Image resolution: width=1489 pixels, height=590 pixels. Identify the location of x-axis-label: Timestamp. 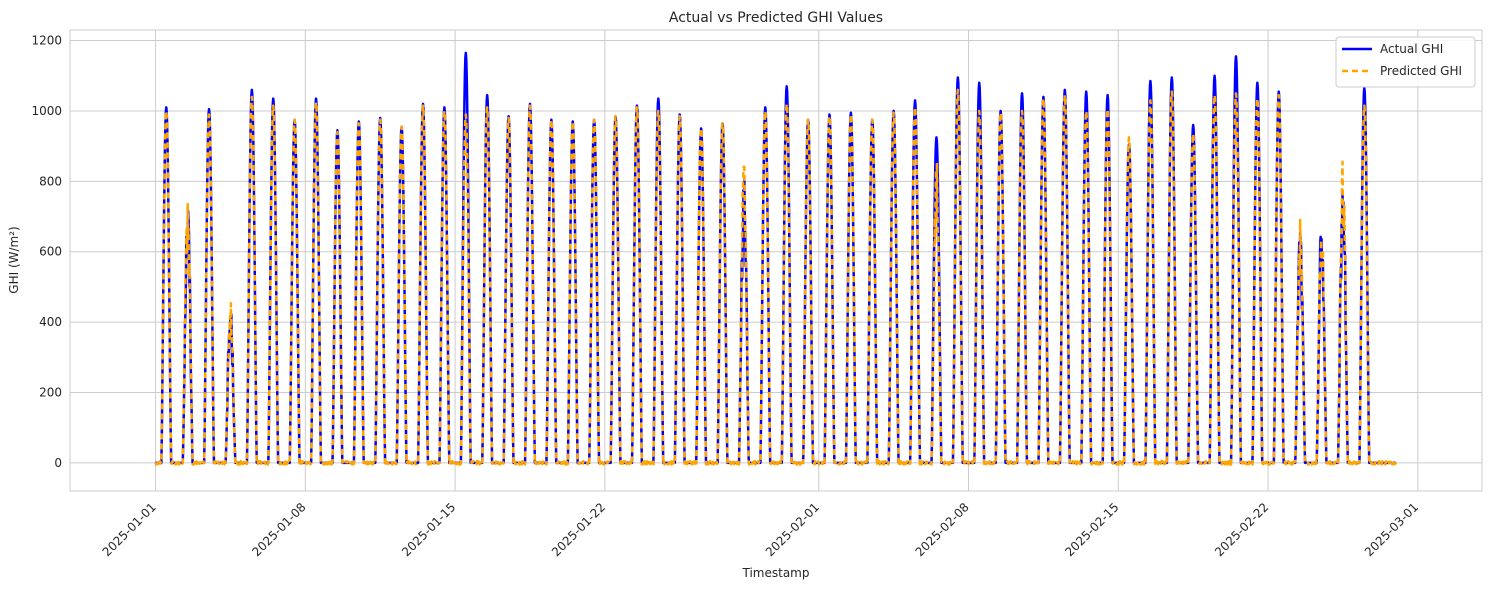
(776, 573).